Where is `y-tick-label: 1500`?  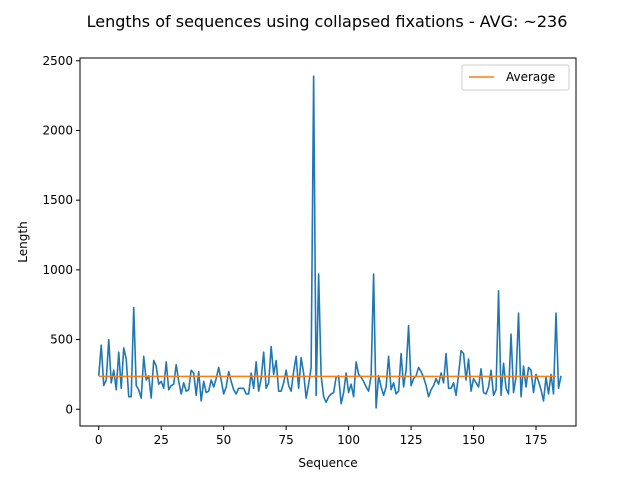 y-tick-label: 1500 is located at coordinates (57, 200).